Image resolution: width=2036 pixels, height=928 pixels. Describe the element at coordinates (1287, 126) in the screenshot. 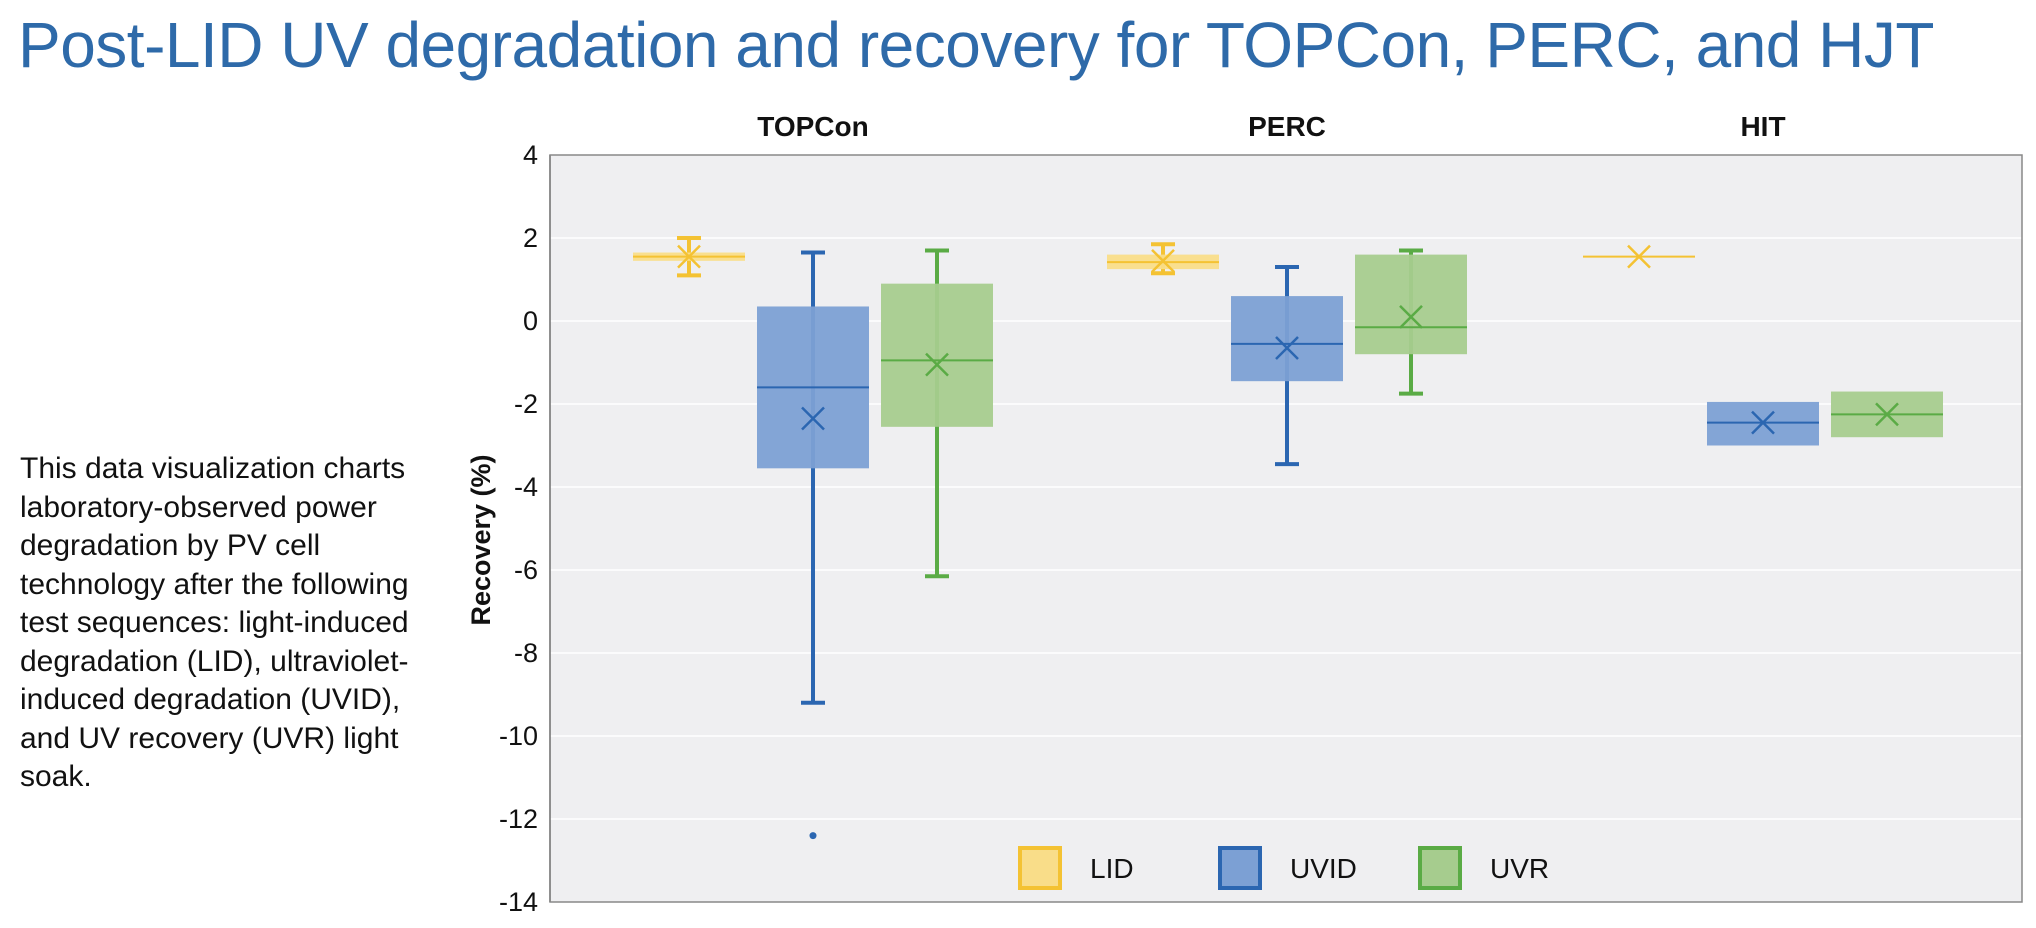

I see `group-label: PERC` at that location.